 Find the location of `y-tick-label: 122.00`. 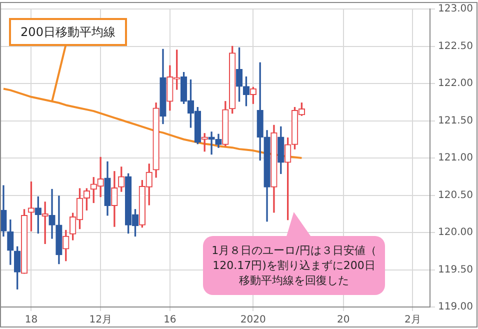

y-tick-label: 122.00 is located at coordinates (456, 84).